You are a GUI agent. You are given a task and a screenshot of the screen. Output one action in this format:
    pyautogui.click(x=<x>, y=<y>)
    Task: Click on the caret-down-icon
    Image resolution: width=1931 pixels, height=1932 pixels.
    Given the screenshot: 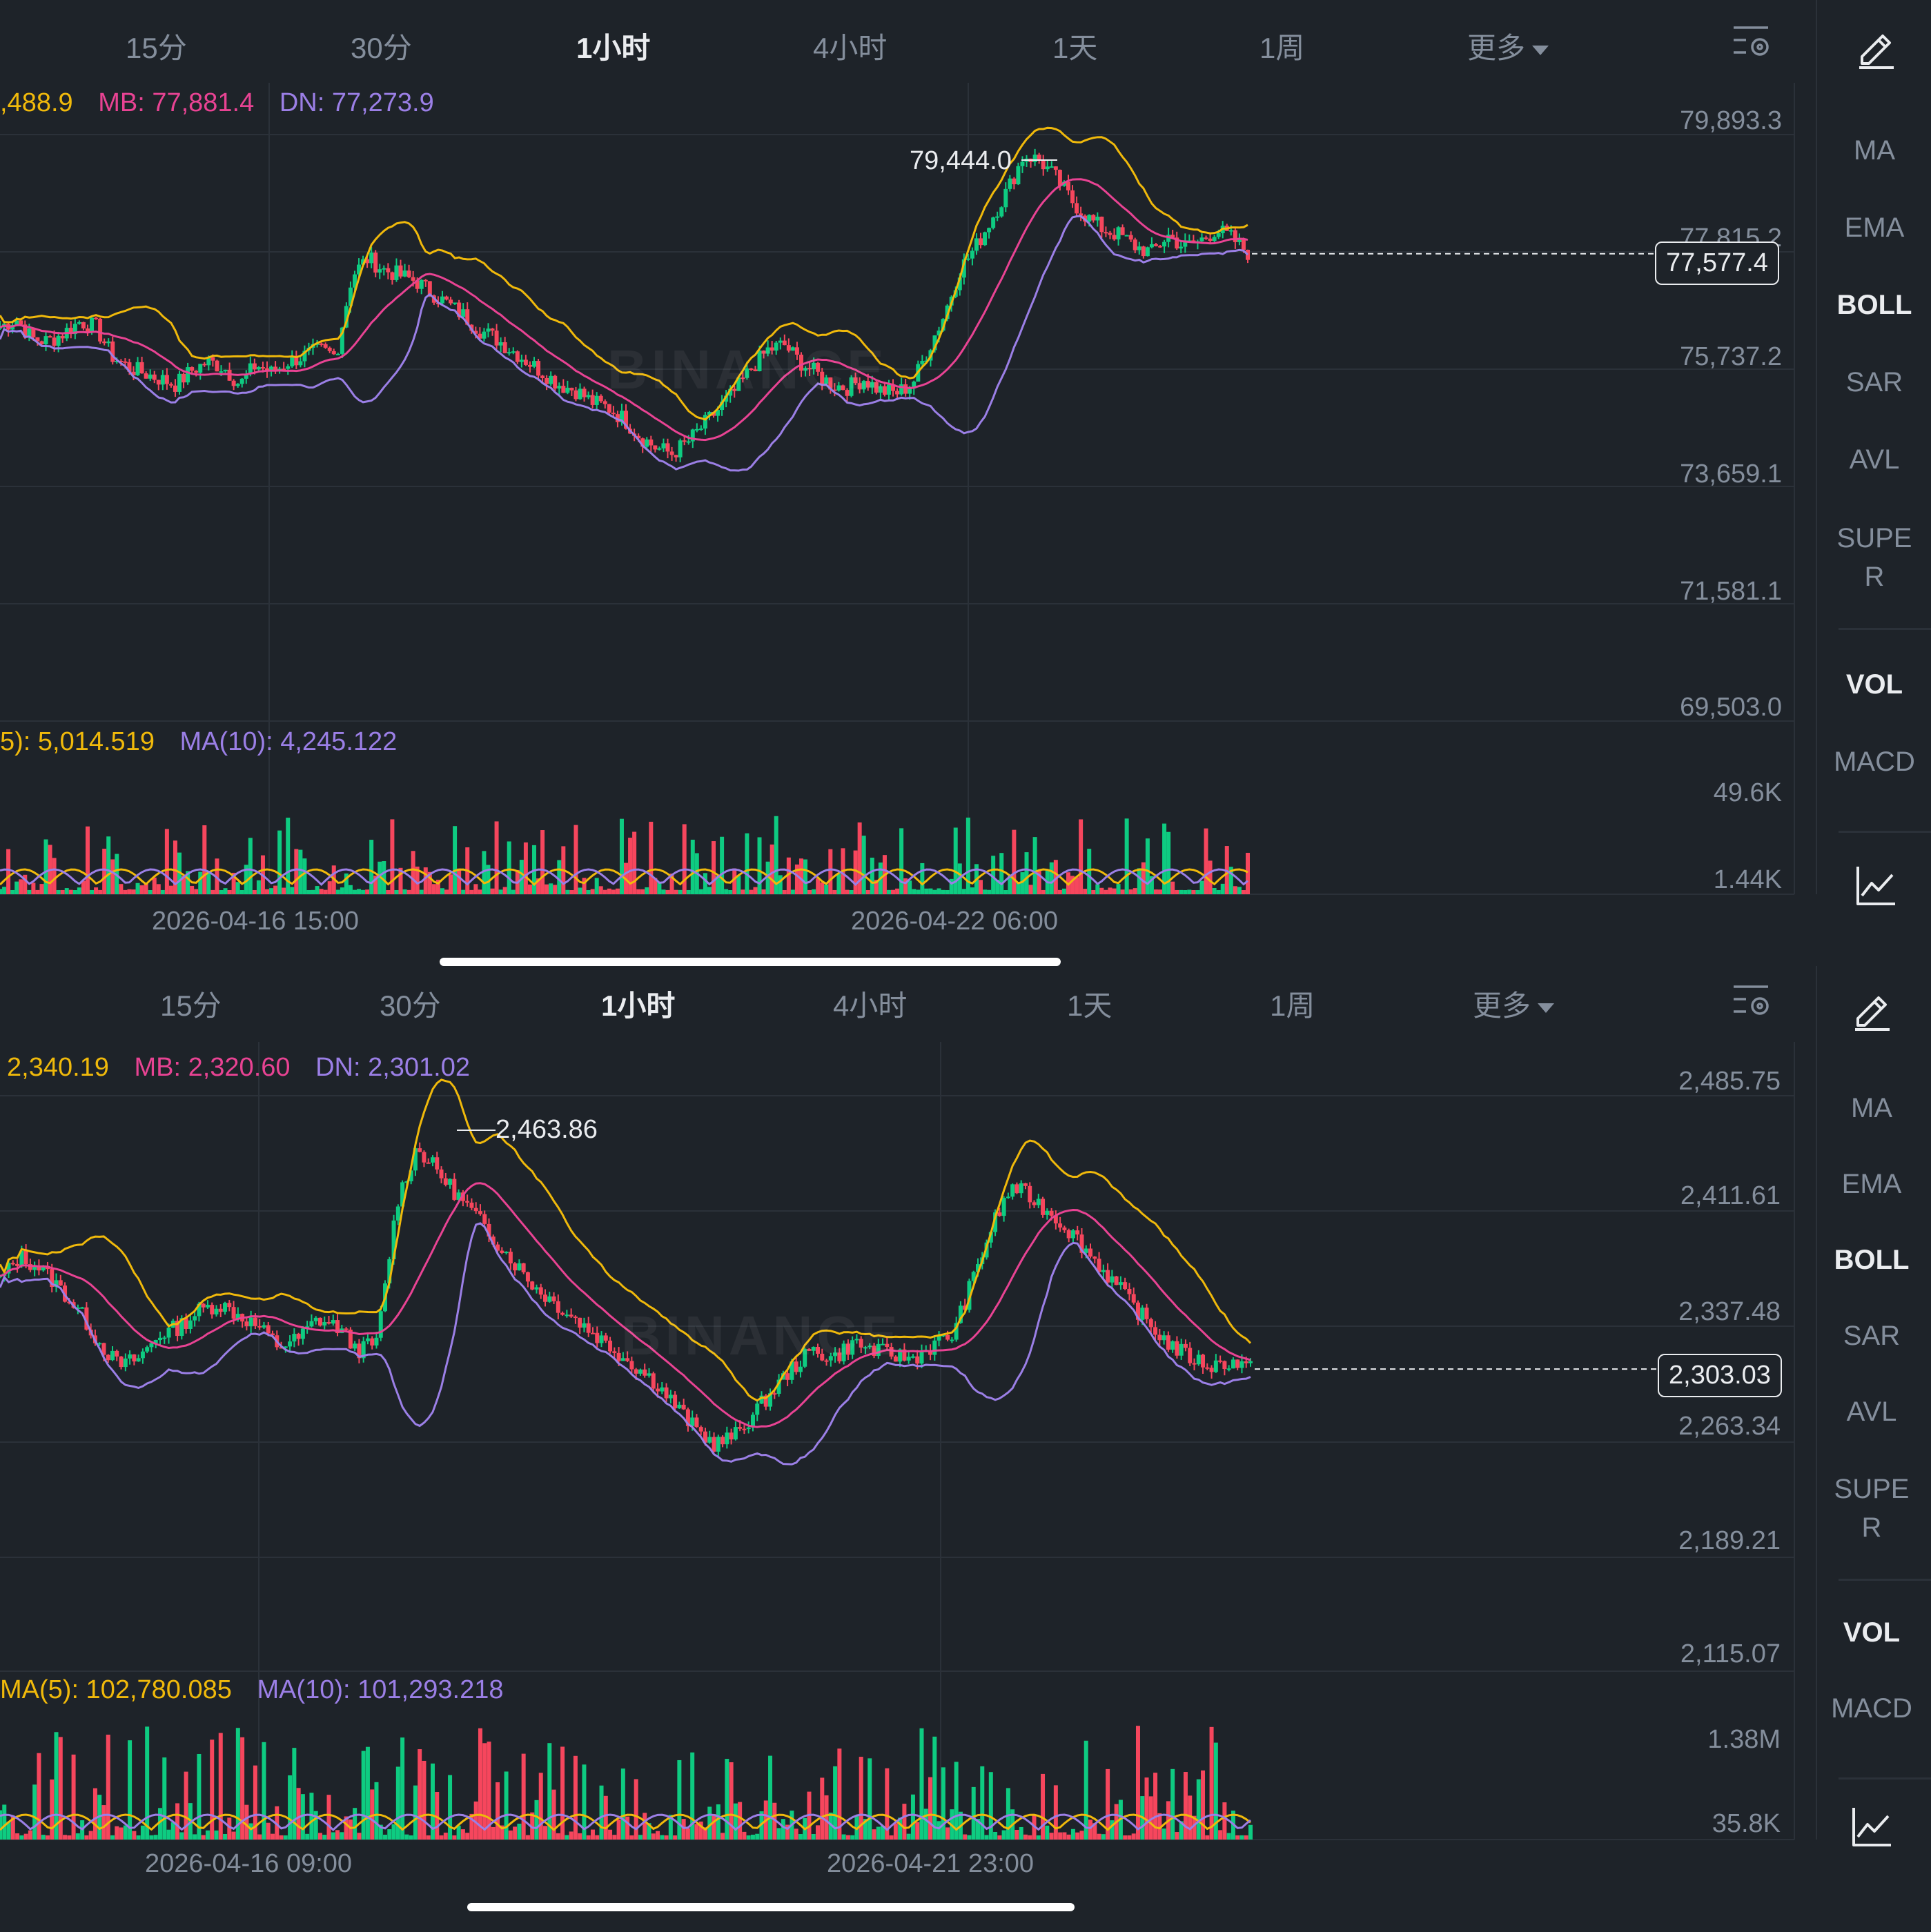 What is the action you would take?
    pyautogui.click(x=1540, y=50)
    